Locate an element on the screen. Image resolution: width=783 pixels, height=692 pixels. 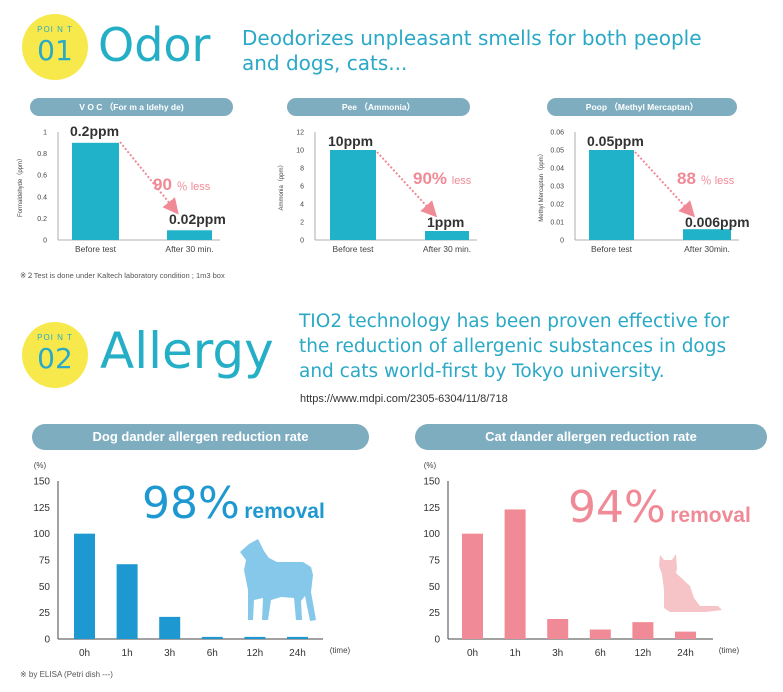
point-01-badge: POI N T 01 is located at coordinates (55, 47).